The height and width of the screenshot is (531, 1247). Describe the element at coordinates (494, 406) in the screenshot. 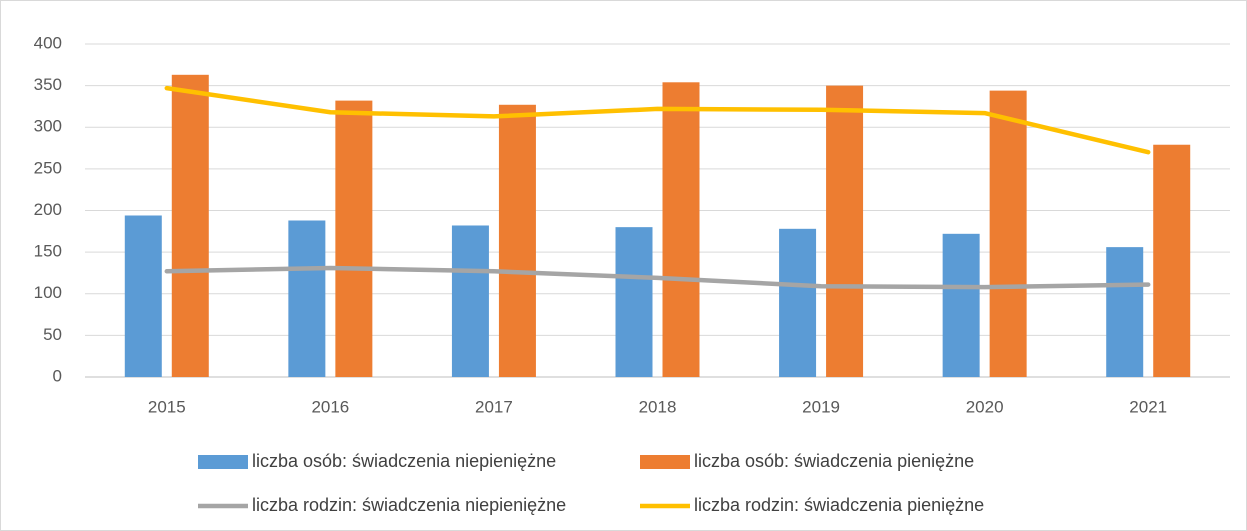

I see `x-tick-label: 2017` at that location.